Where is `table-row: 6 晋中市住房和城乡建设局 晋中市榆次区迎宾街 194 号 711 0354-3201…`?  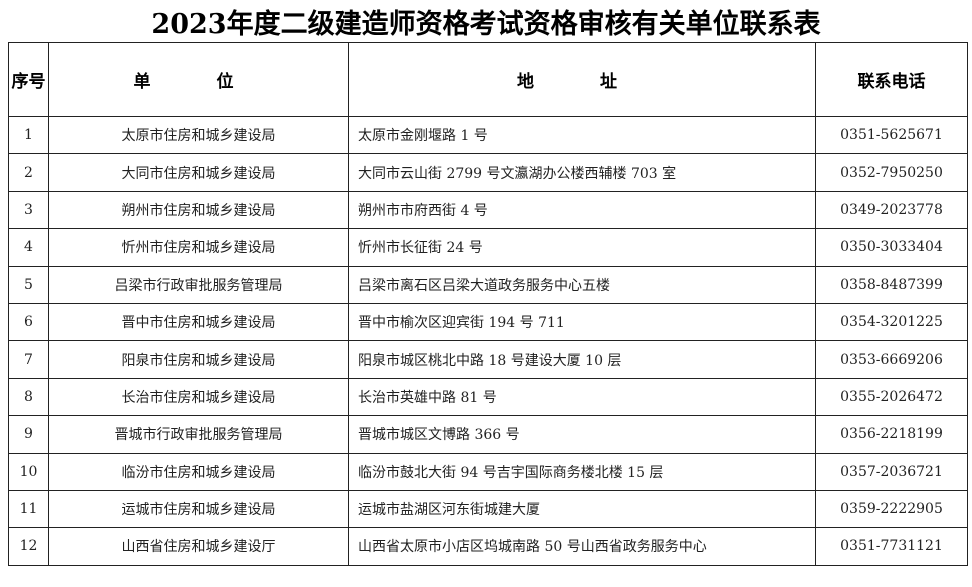 table-row: 6 晋中市住房和城乡建设局 晋中市榆次区迎宾街 194 号 711 0354-3201… is located at coordinates (488, 322).